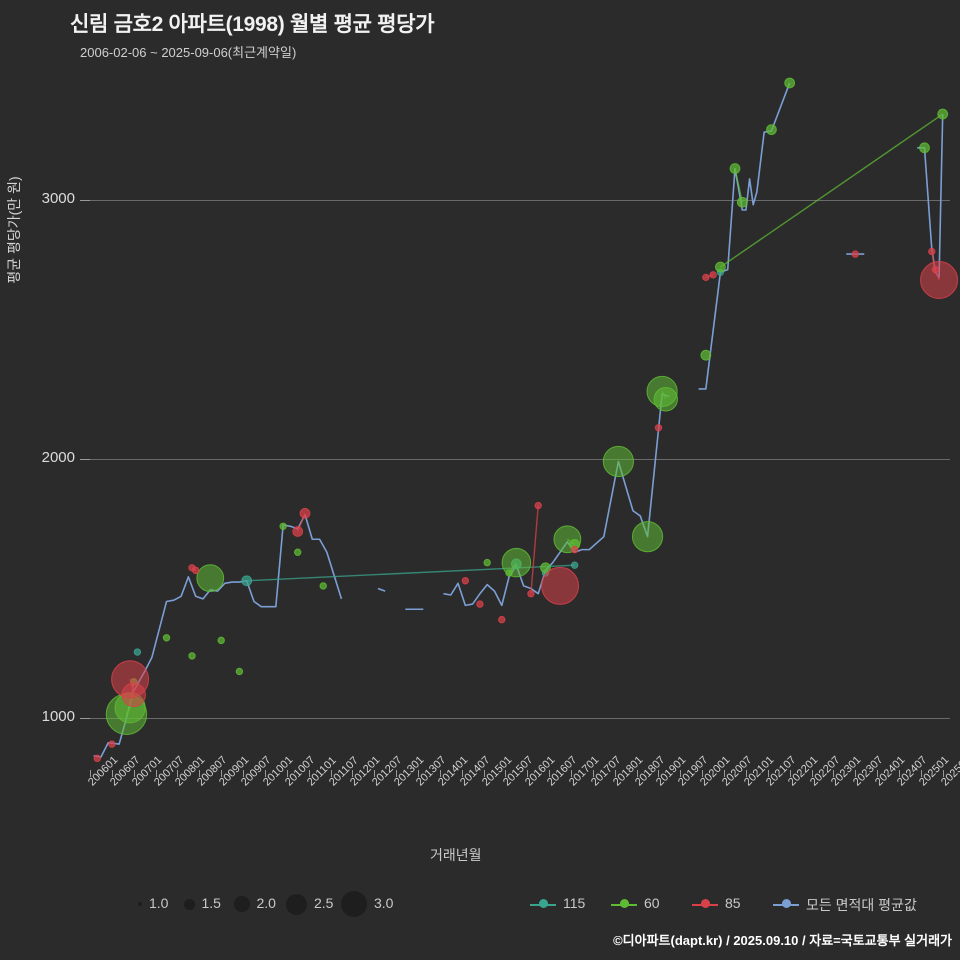 The height and width of the screenshot is (960, 960). What do you see at coordinates (266, 903) in the screenshot?
I see `legend-size-label: 2.0` at bounding box center [266, 903].